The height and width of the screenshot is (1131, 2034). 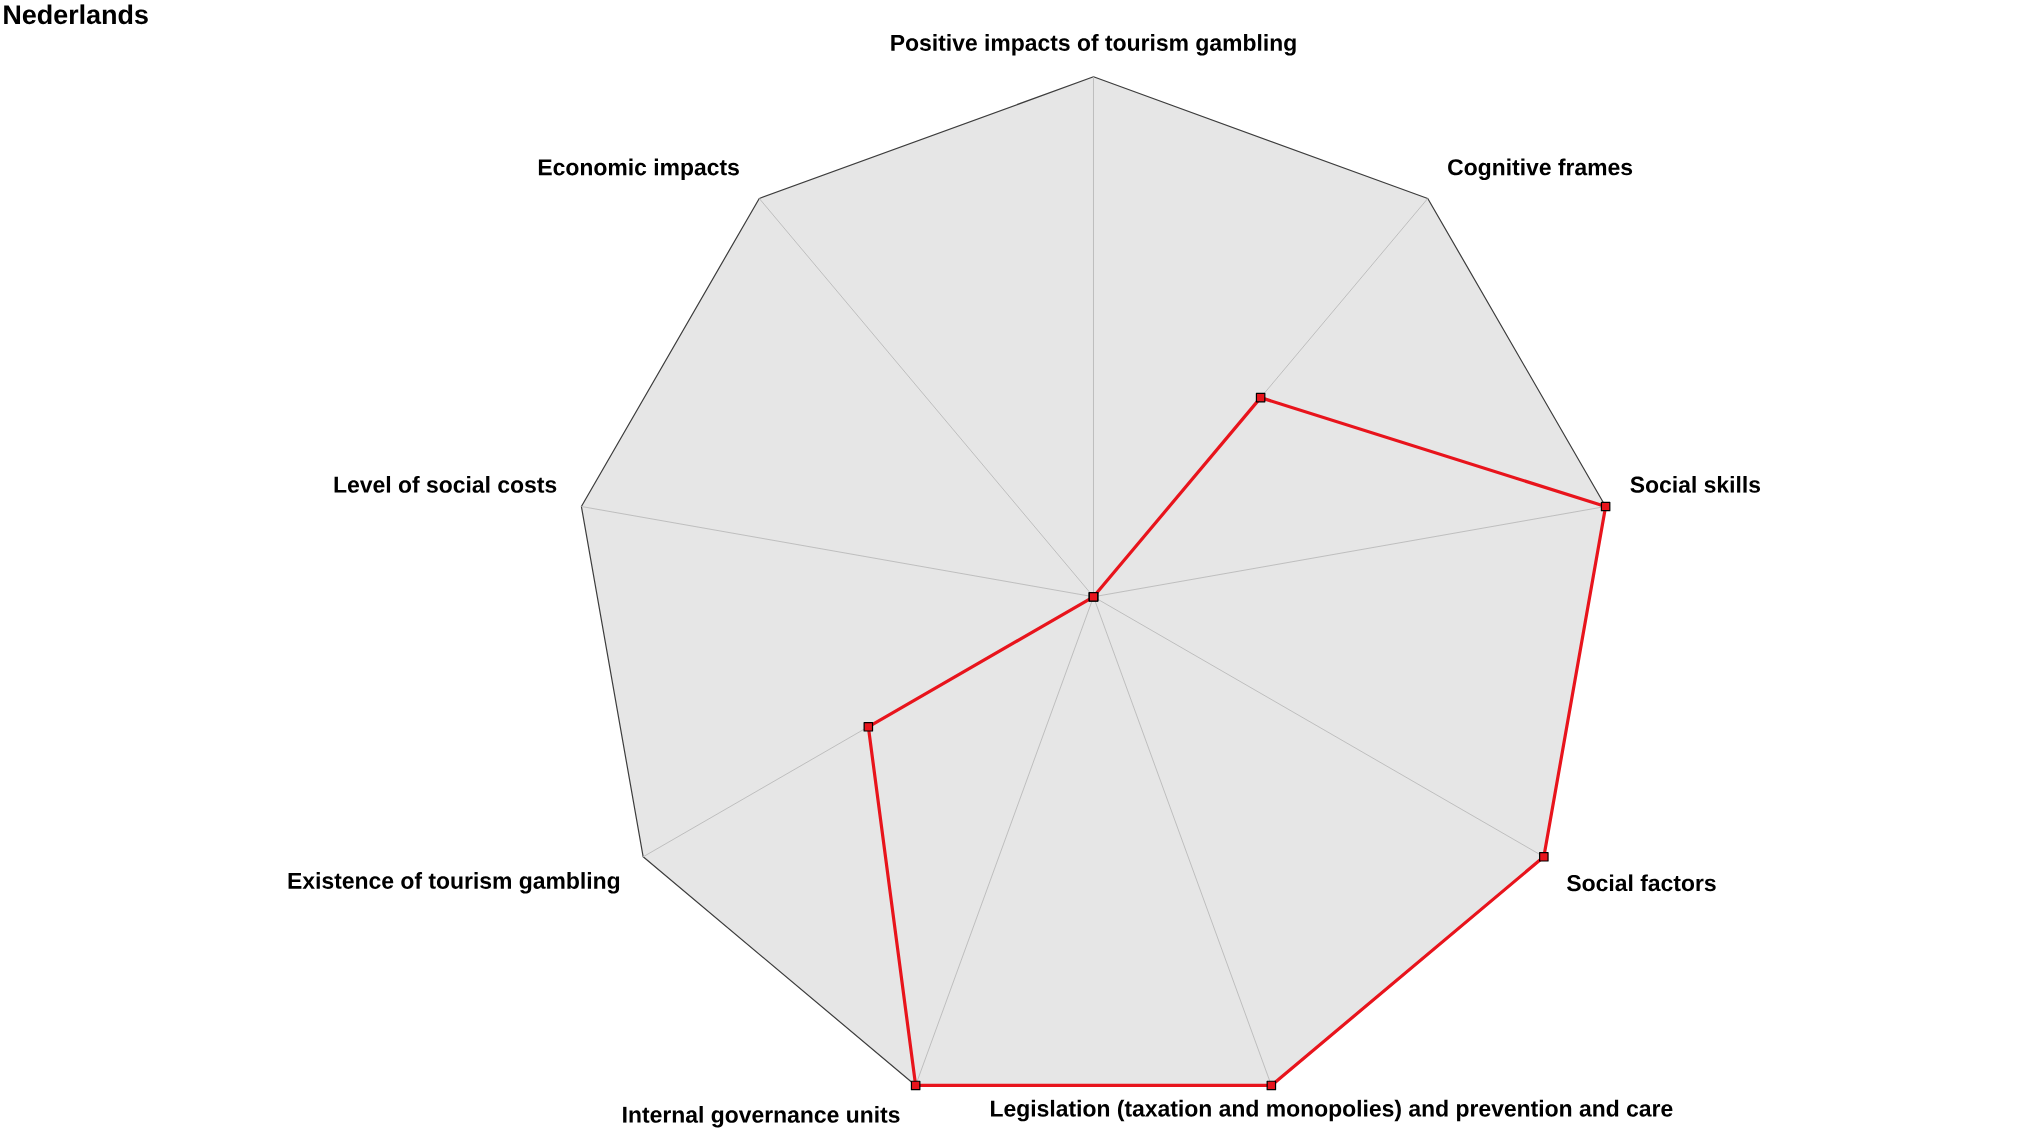 What do you see at coordinates (1641, 883) in the screenshot?
I see `spoke-label: Social factors` at bounding box center [1641, 883].